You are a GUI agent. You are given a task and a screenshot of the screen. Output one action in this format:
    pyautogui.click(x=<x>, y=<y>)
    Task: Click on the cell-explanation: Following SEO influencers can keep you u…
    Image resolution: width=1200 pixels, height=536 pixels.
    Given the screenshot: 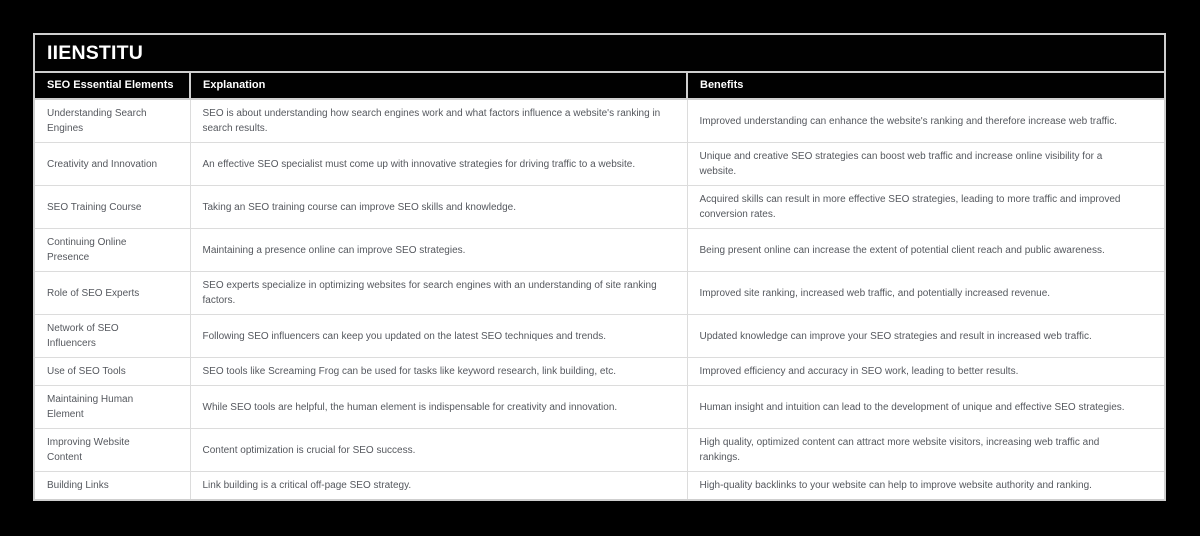 What is the action you would take?
    pyautogui.click(x=438, y=336)
    